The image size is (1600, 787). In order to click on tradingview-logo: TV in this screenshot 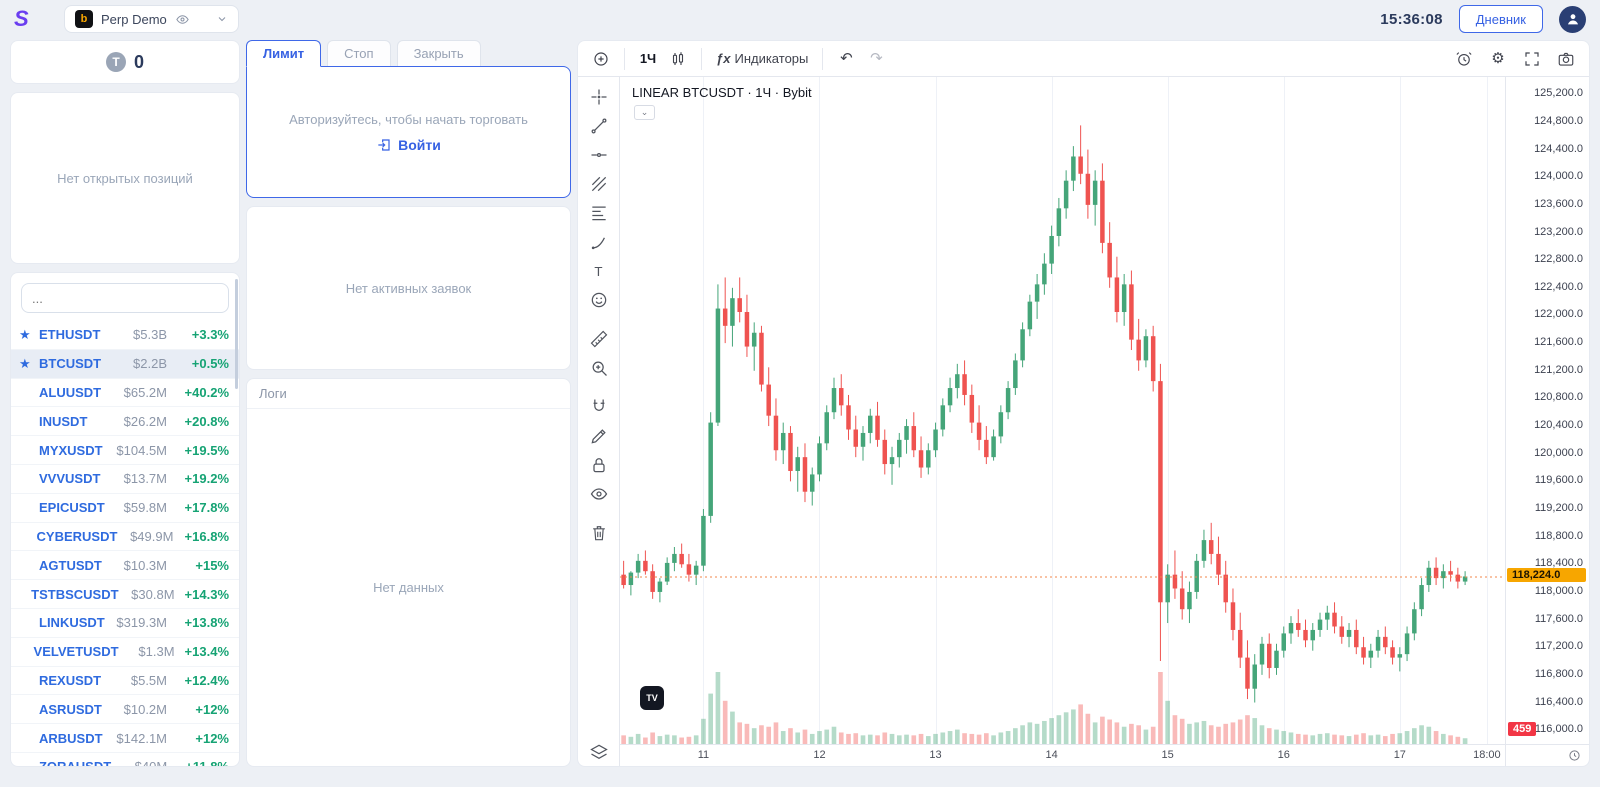, I will do `click(652, 698)`.